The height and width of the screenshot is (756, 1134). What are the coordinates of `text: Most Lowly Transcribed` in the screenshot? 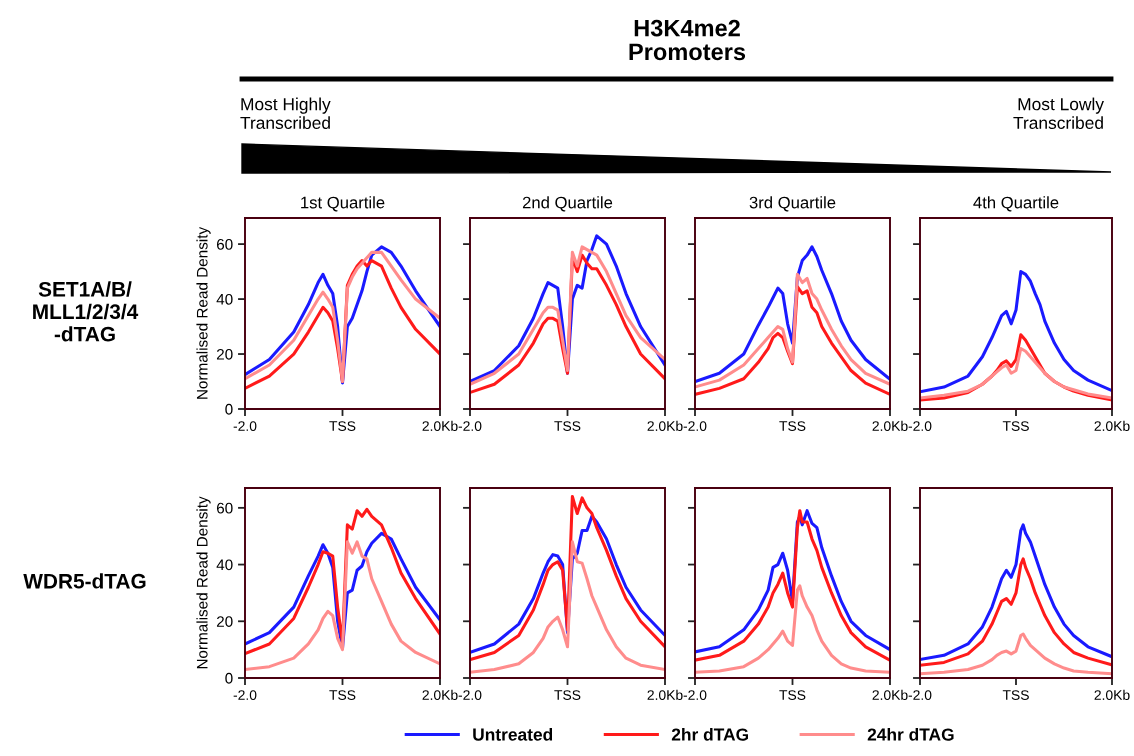 It's located at (1058, 113).